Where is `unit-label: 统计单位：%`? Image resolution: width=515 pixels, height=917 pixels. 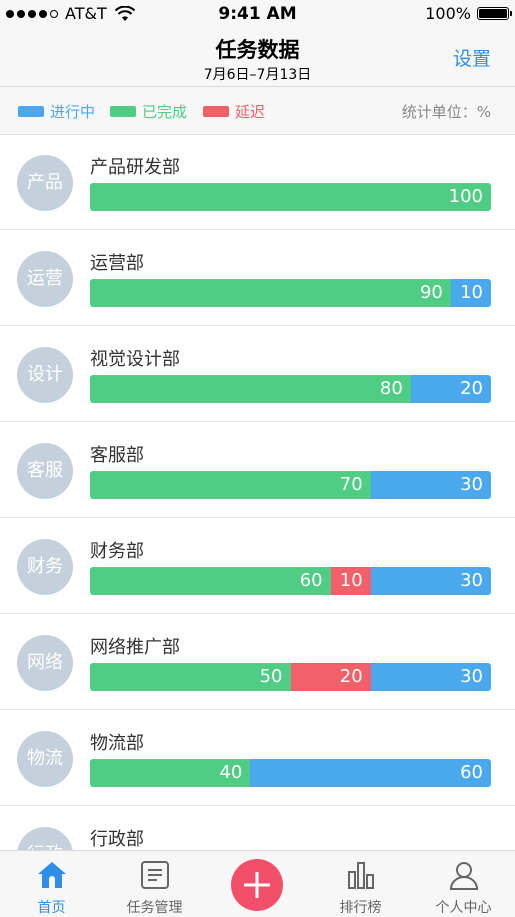
unit-label: 统计单位：% is located at coordinates (446, 112).